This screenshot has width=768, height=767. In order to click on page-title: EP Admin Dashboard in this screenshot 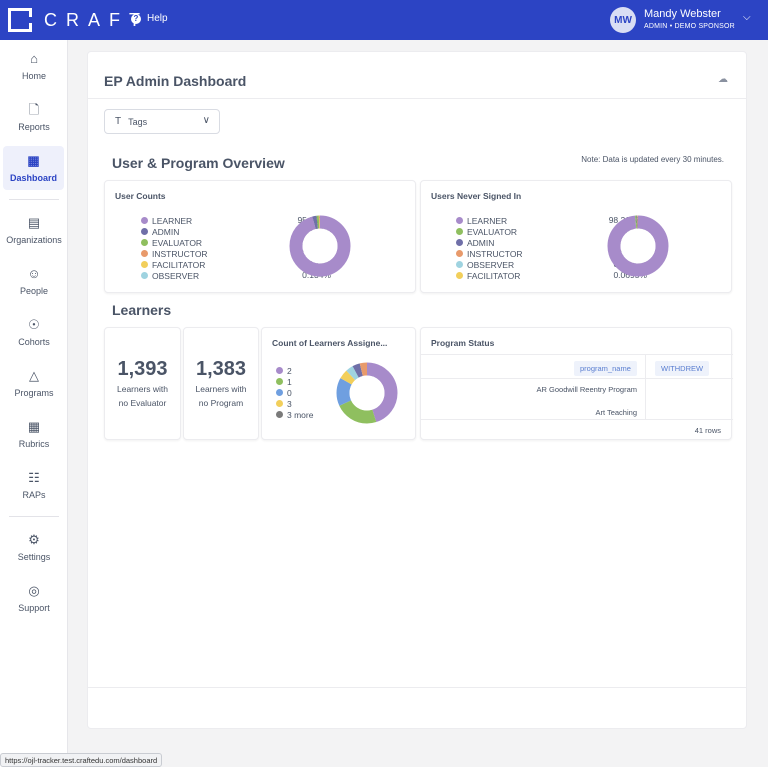, I will do `click(175, 81)`.